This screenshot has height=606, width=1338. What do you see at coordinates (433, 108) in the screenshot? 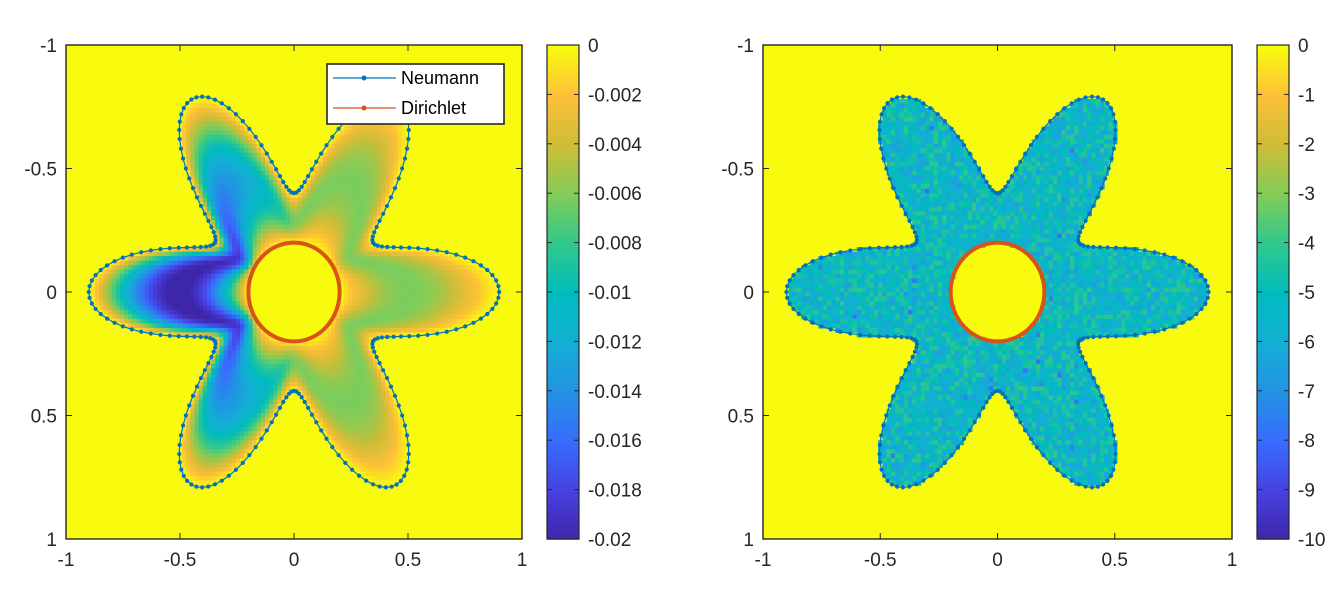
I see `legend-label: Dirichlet` at bounding box center [433, 108].